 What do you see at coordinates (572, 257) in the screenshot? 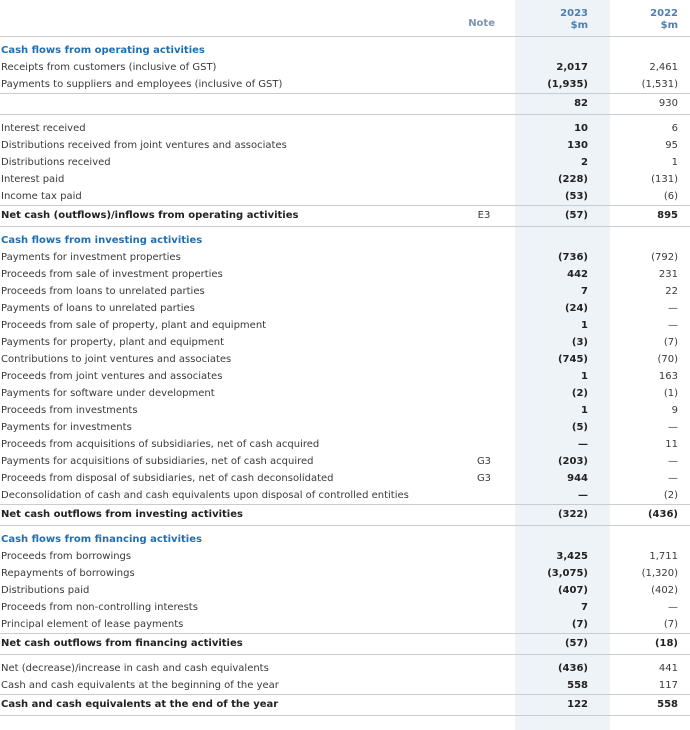
I see `amount: (736)` at bounding box center [572, 257].